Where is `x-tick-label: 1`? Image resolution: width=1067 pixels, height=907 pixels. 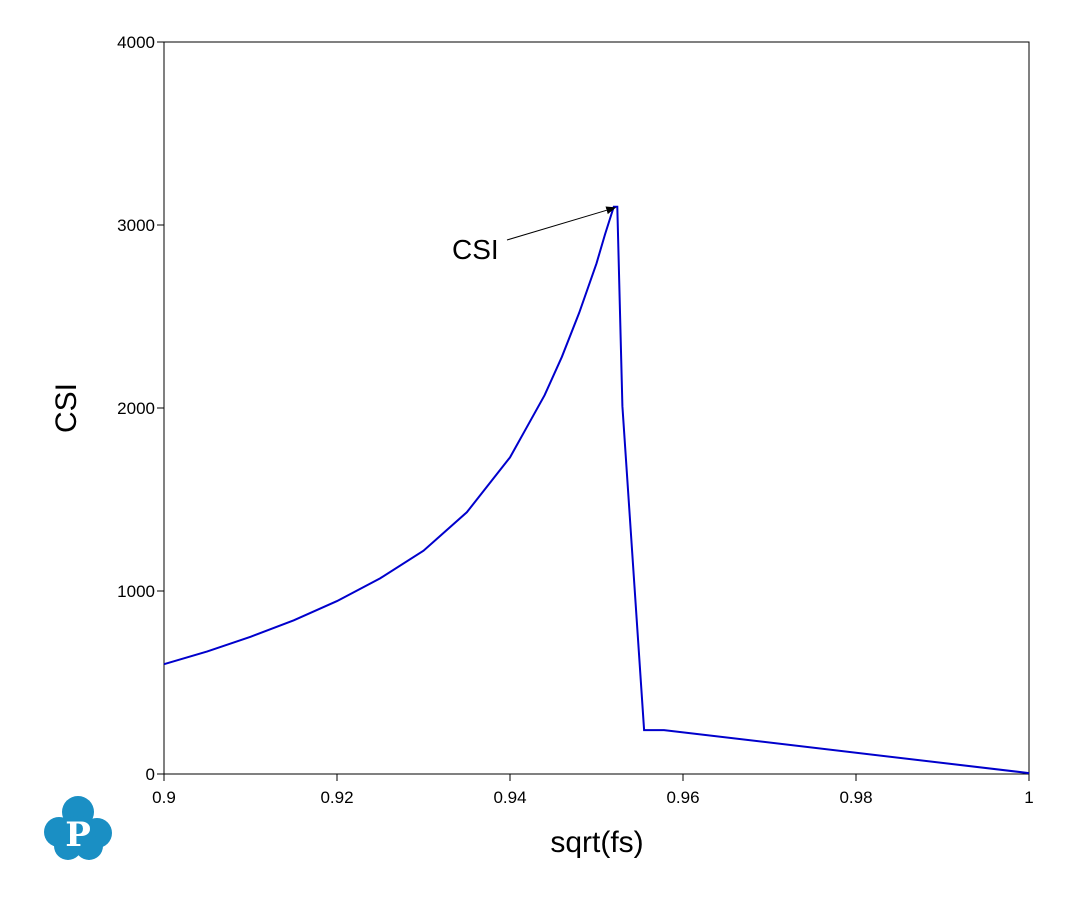
x-tick-label: 1 is located at coordinates (1028, 797).